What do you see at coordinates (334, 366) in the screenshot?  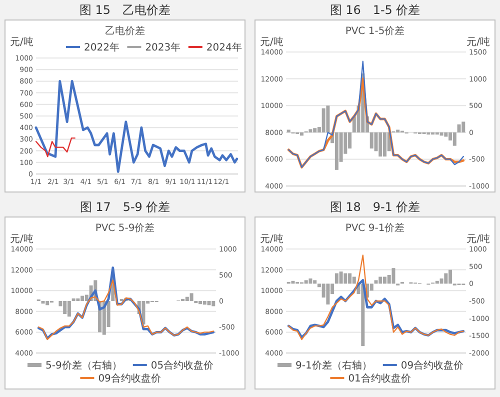 I see `legend-label: 9-1价差（右轴）` at bounding box center [334, 366].